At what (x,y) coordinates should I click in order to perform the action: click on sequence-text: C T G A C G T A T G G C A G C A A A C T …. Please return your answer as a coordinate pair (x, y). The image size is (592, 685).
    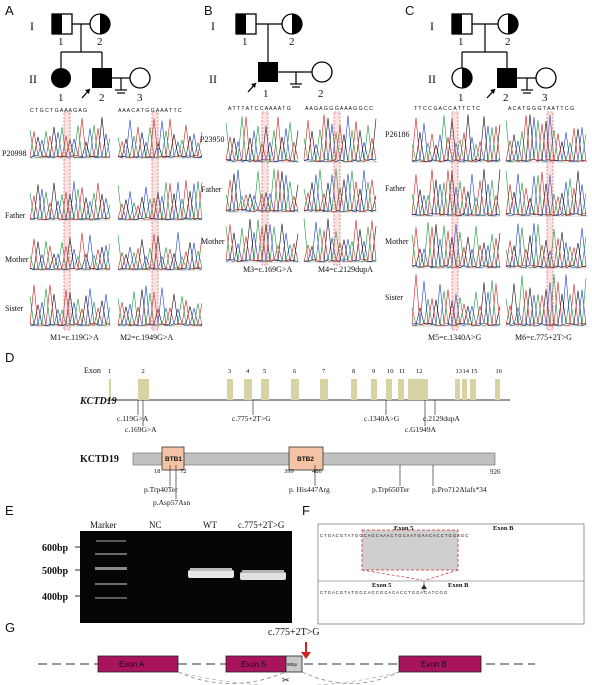
    Looking at the image, I should click on (394, 535).